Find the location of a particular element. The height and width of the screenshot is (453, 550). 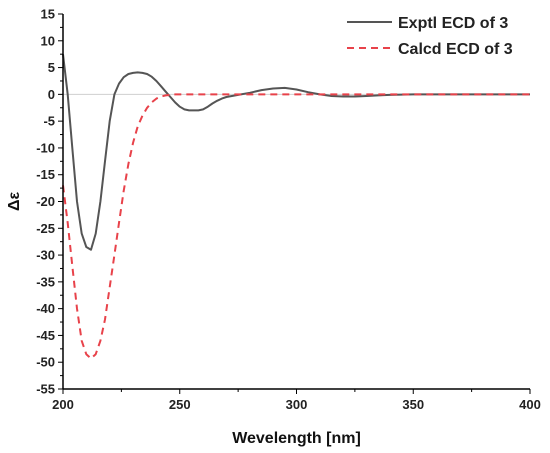

y-tick-label: -20 is located at coordinates (45, 201).